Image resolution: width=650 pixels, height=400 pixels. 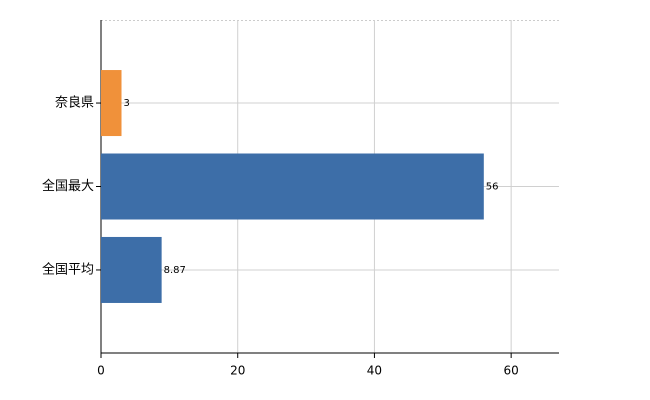 I want to click on x-tick-label: 20, so click(x=237, y=371).